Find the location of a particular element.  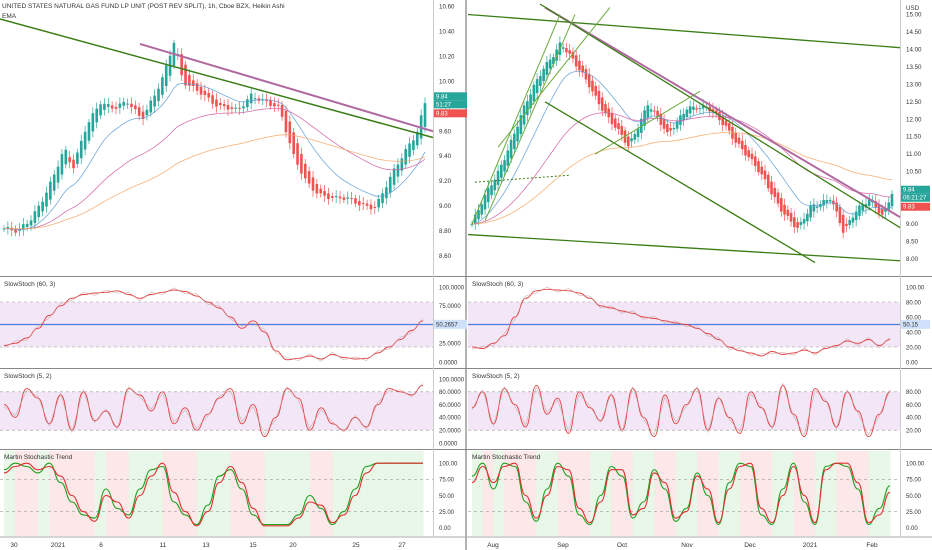

x-tick-label: 2021 is located at coordinates (58, 545).